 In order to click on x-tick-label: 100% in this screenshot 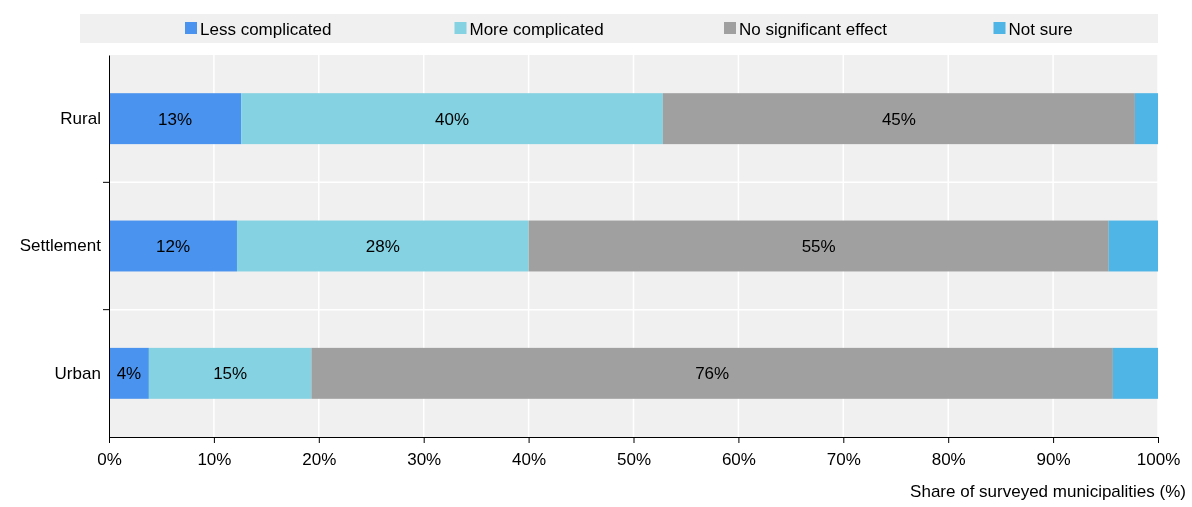, I will do `click(1158, 459)`.